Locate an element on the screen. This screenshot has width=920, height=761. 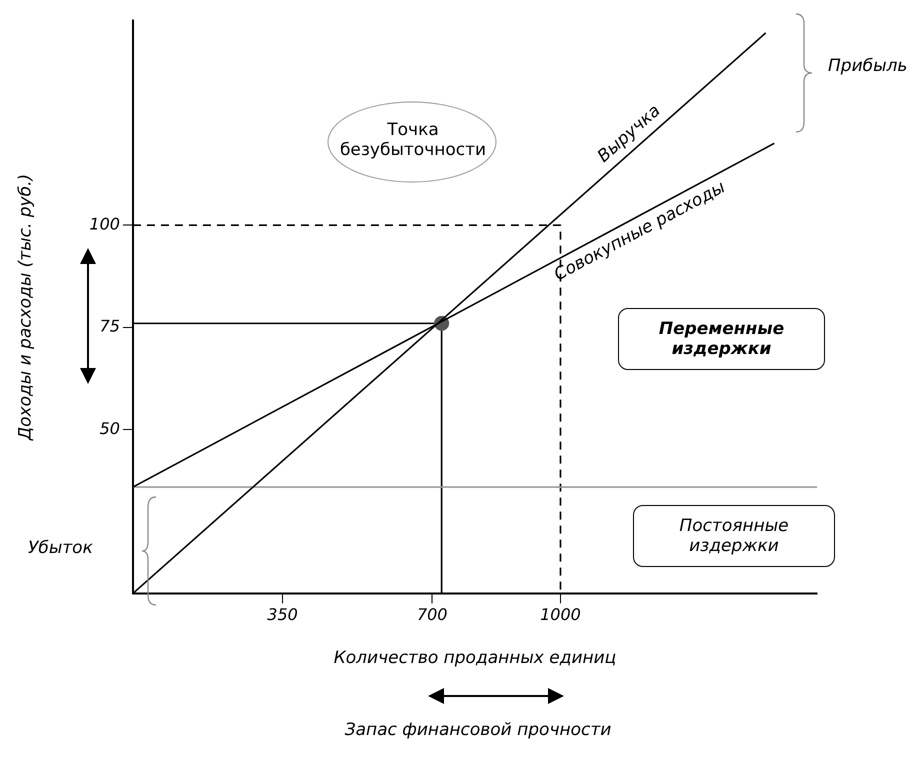
y-tick-label: 50 is located at coordinates (110, 428).